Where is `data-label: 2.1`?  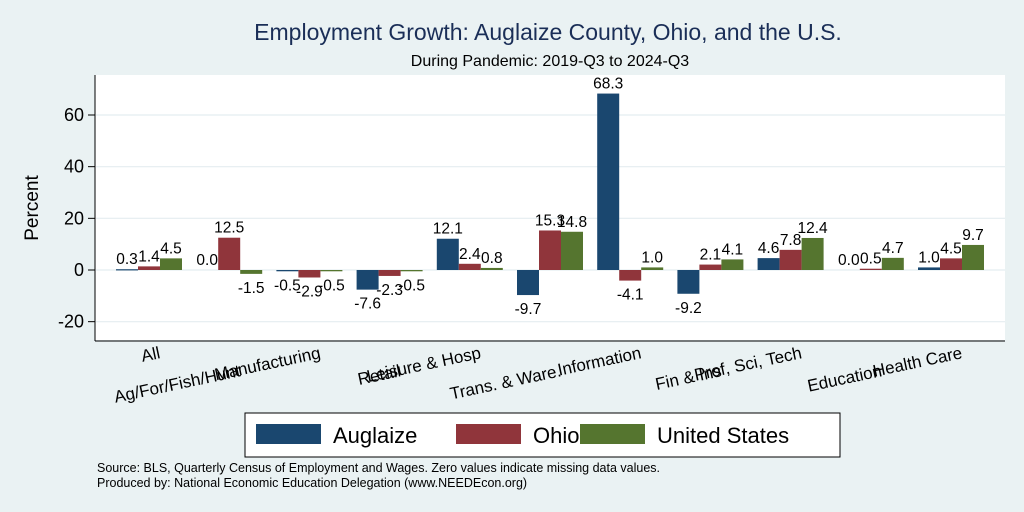 data-label: 2.1 is located at coordinates (711, 255).